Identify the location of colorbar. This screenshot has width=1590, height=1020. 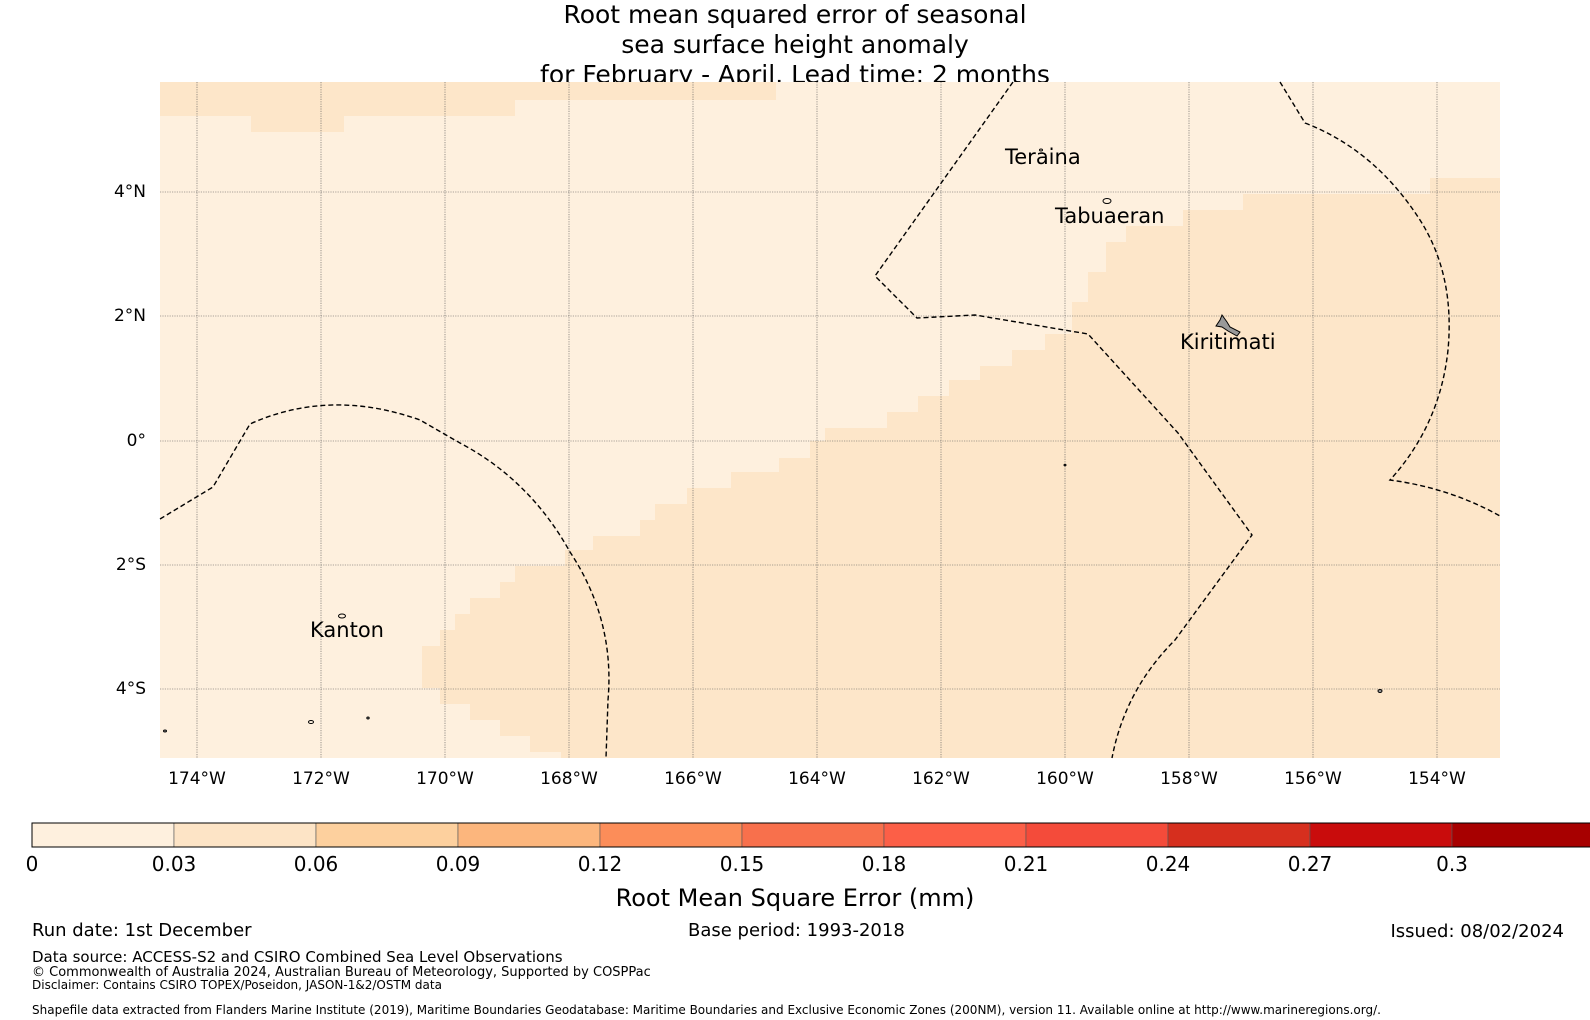
(810, 835).